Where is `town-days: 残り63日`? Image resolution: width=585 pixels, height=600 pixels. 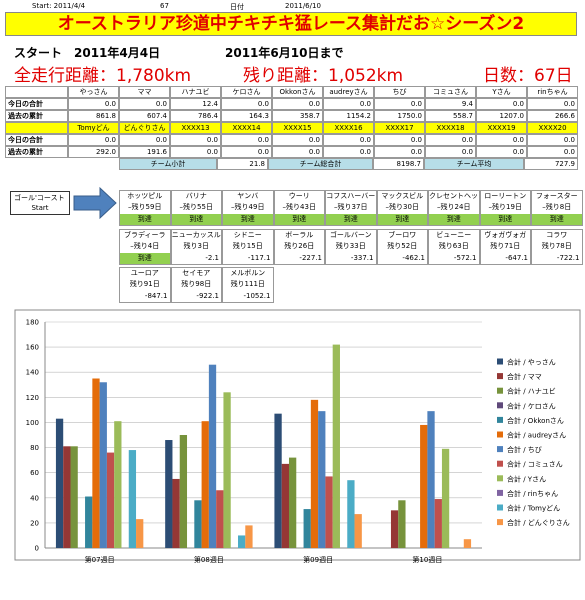
town-days: 残り63日 is located at coordinates (454, 247).